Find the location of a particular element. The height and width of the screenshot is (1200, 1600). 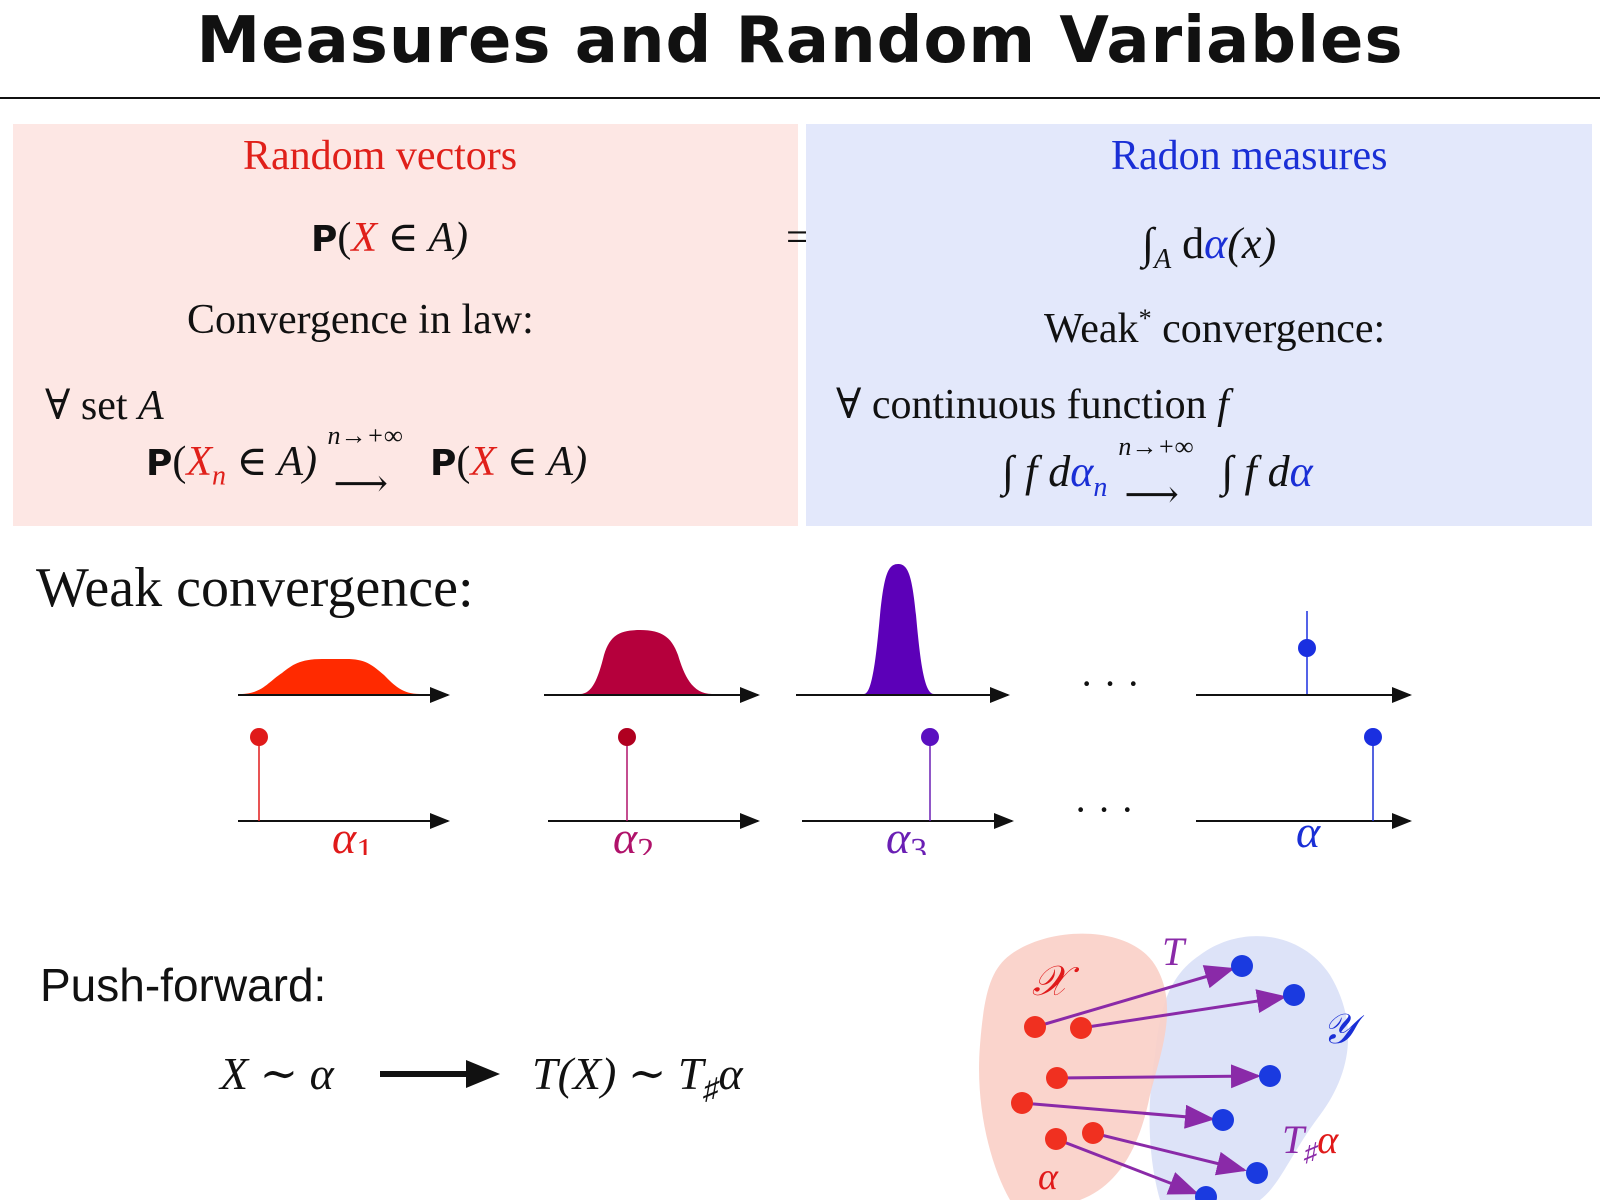

forall-set-var: A is located at coordinates (151, 406).